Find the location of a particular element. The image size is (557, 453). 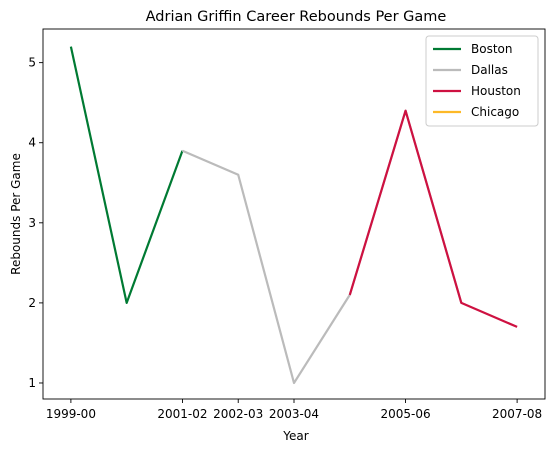

legend-label-houston: Houston is located at coordinates (496, 91).